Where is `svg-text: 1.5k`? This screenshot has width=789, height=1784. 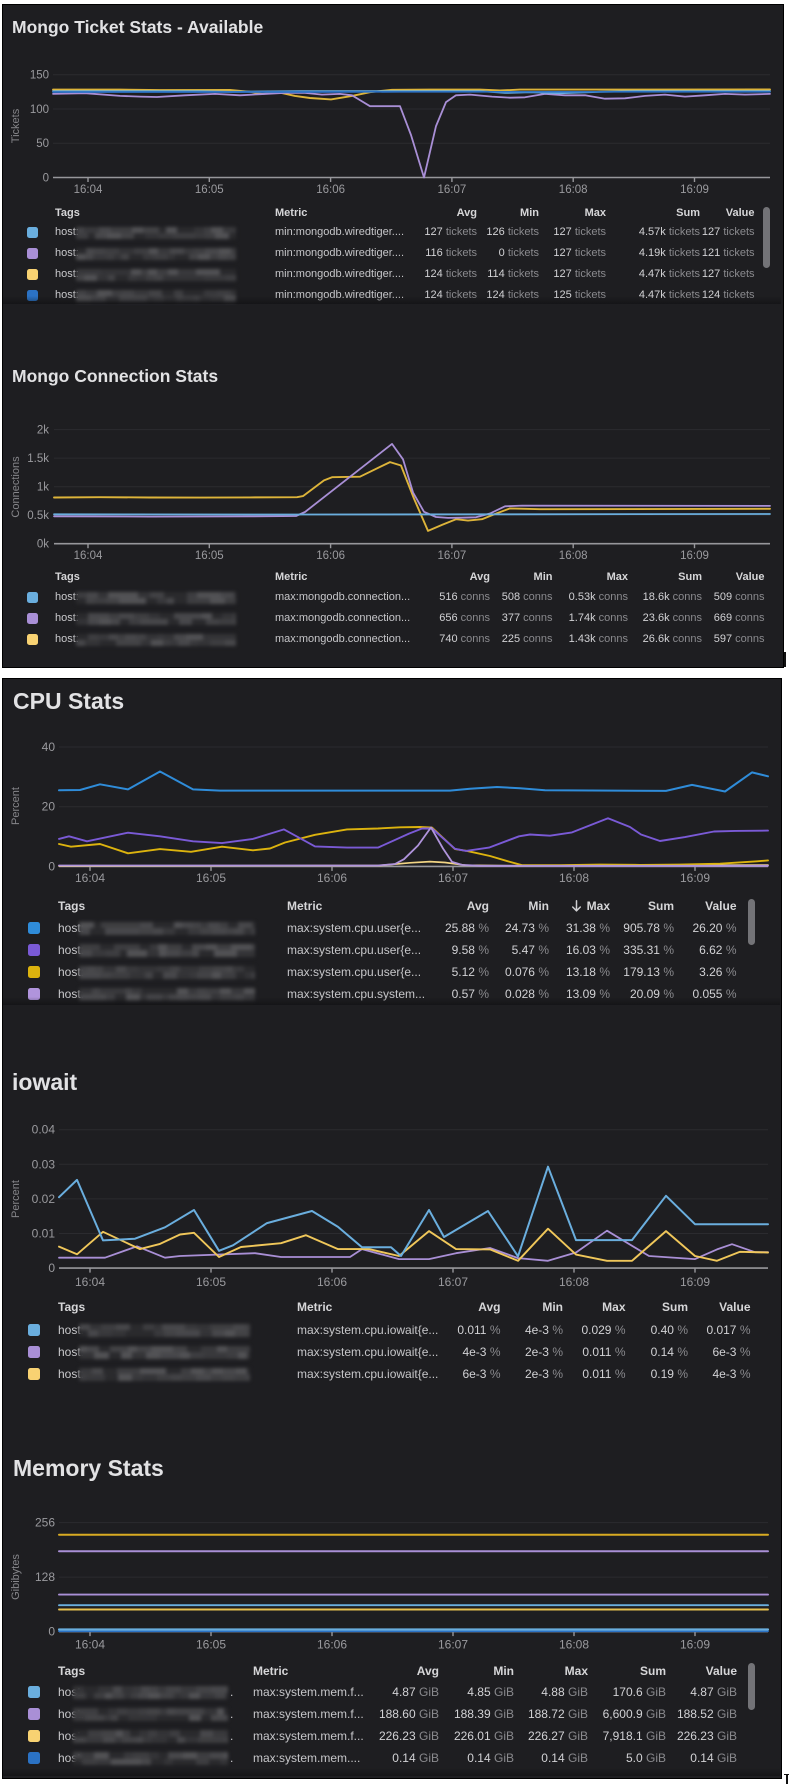
svg-text: 1.5k is located at coordinates (38, 459).